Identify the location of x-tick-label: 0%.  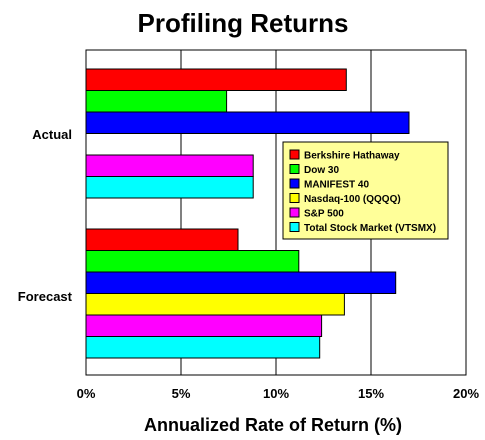
(86, 393).